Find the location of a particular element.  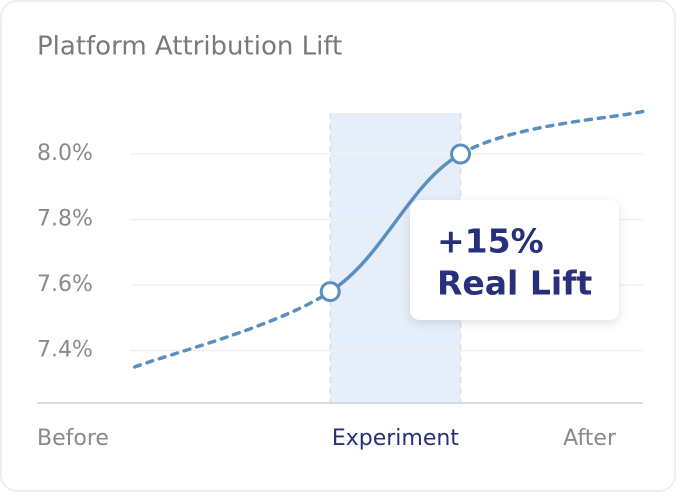

annotation-text: Real Lift is located at coordinates (515, 283).